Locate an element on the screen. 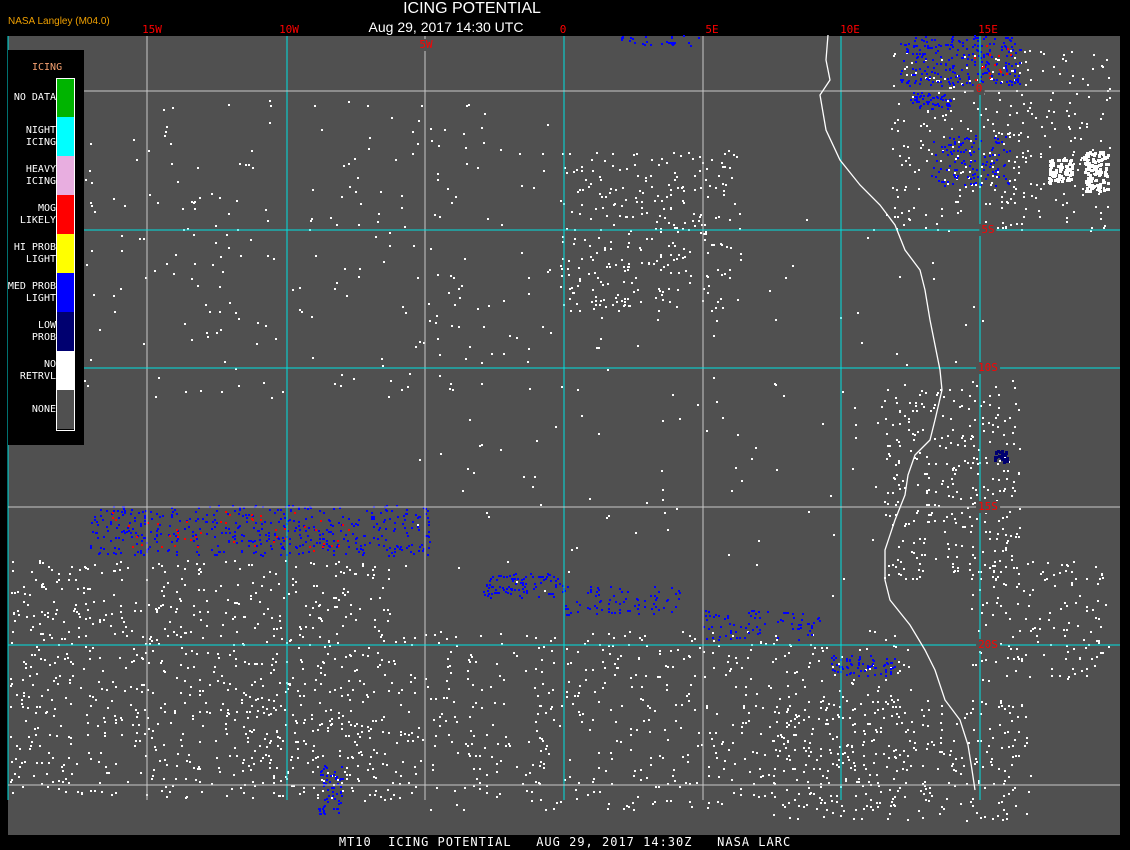 Image resolution: width=1130 pixels, height=850 pixels. legend-item: NO DATA is located at coordinates (46, 97).